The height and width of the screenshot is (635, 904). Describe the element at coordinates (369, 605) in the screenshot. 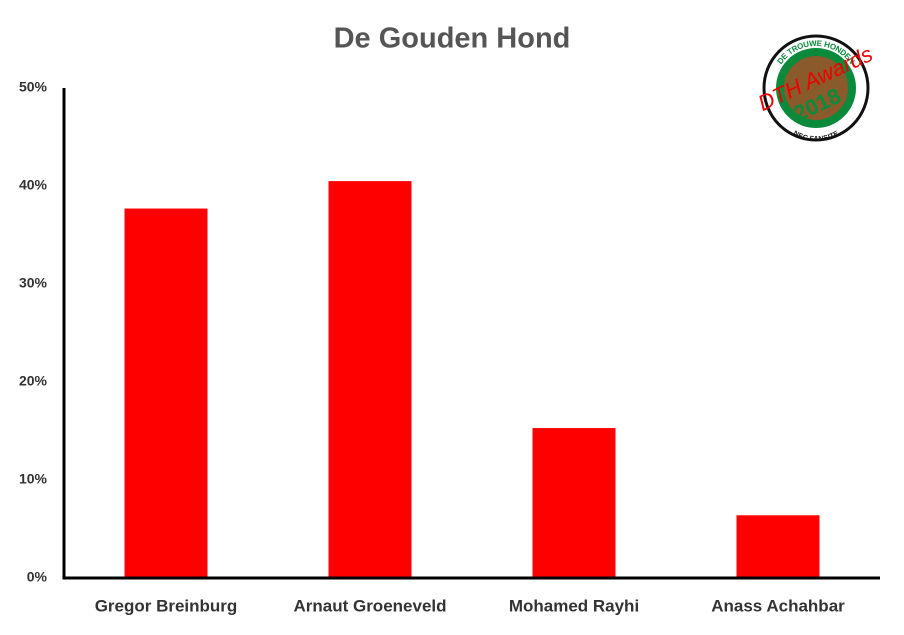

I see `x-tick-label: Arnaut Groeneveld` at that location.